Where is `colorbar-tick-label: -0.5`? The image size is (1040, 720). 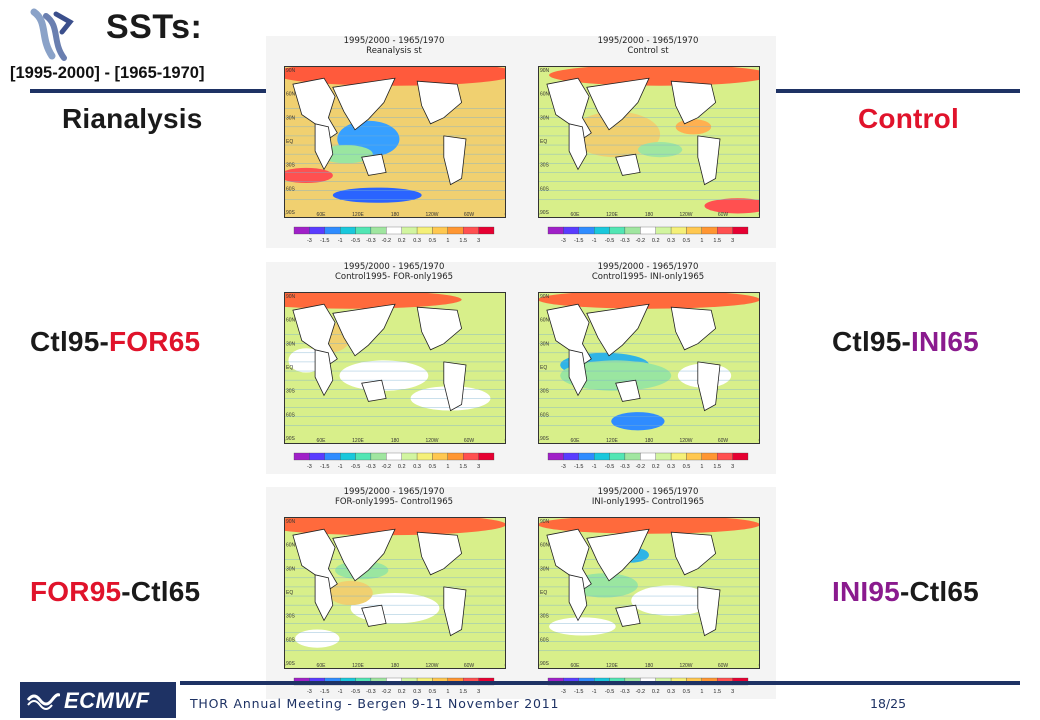 colorbar-tick-label: -0.5 is located at coordinates (355, 467).